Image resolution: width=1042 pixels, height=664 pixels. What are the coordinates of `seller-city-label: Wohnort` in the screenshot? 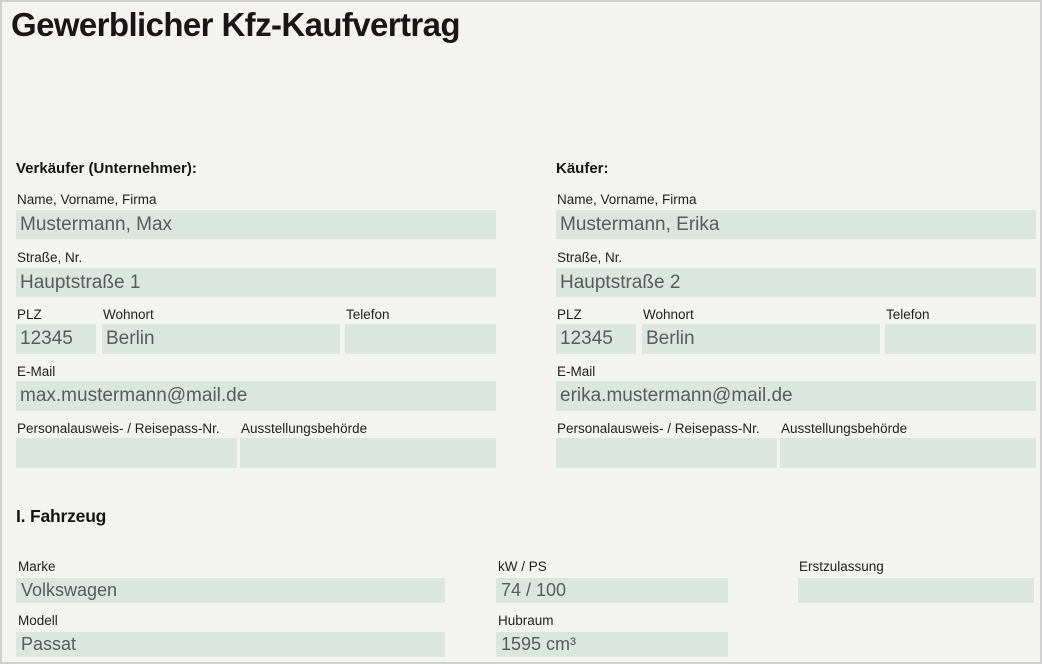 It's located at (128, 314).